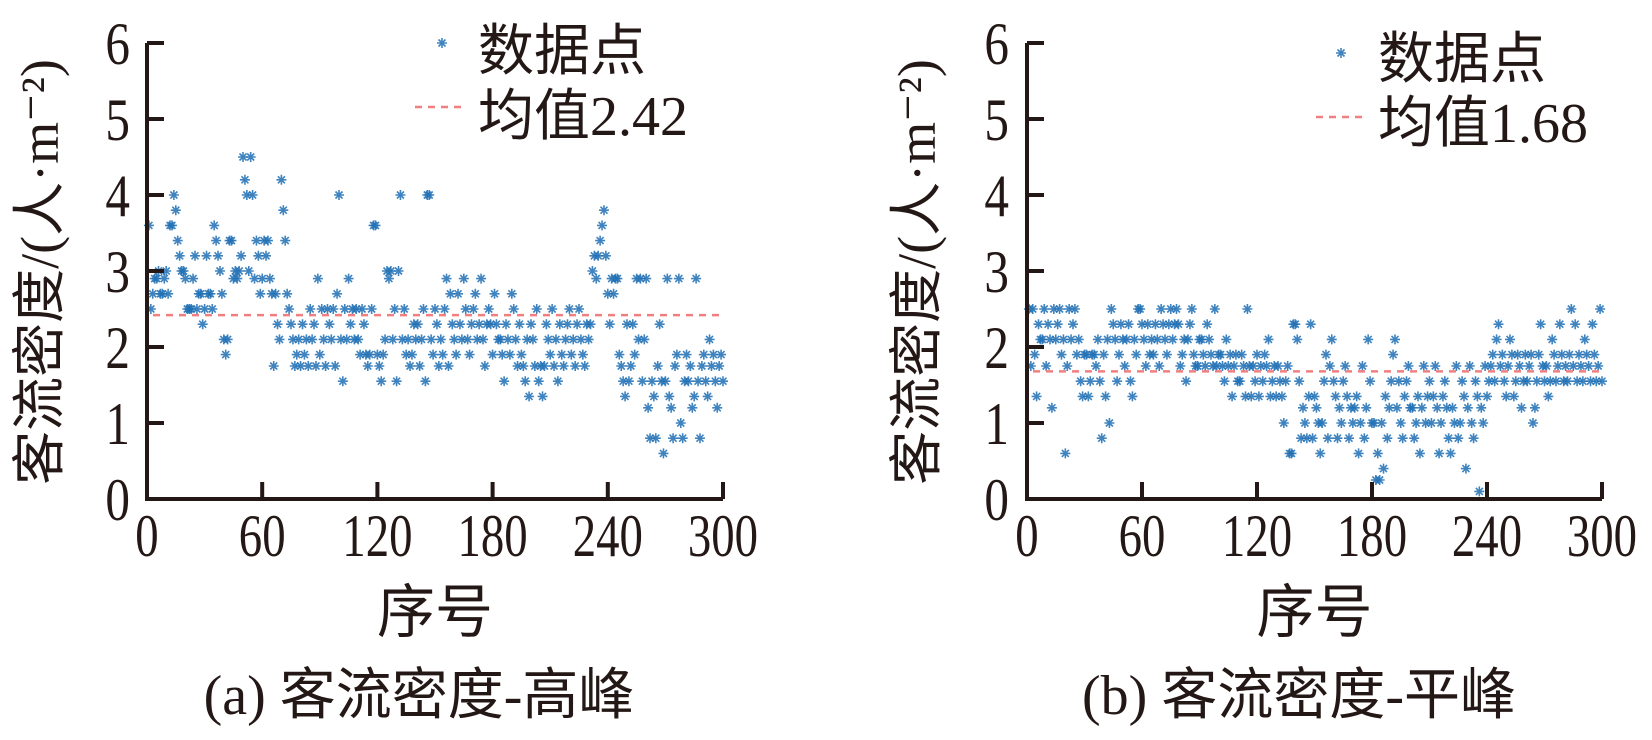 The width and height of the screenshot is (1652, 740). What do you see at coordinates (117, 119) in the screenshot?
I see `y-tick-label: 5` at bounding box center [117, 119].